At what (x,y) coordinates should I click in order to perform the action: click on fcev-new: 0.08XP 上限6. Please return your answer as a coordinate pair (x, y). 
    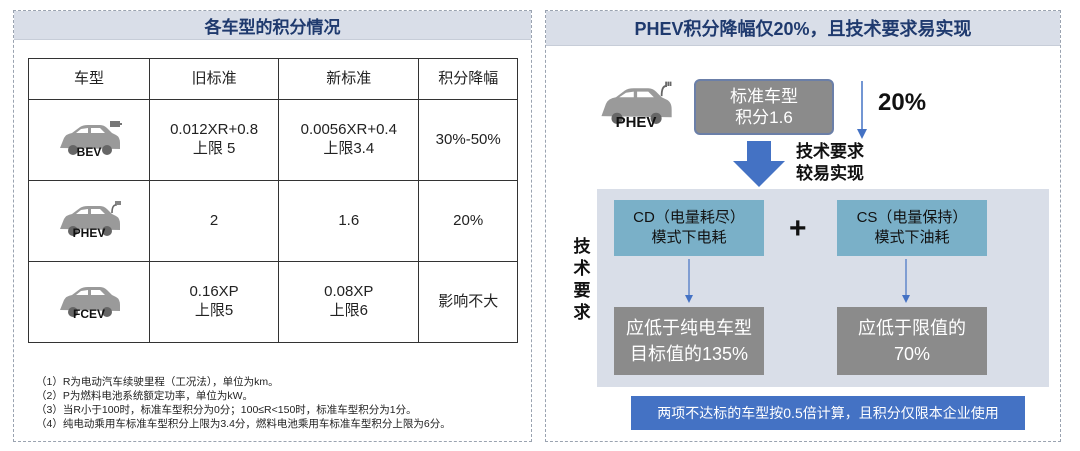
    Looking at the image, I should click on (349, 302).